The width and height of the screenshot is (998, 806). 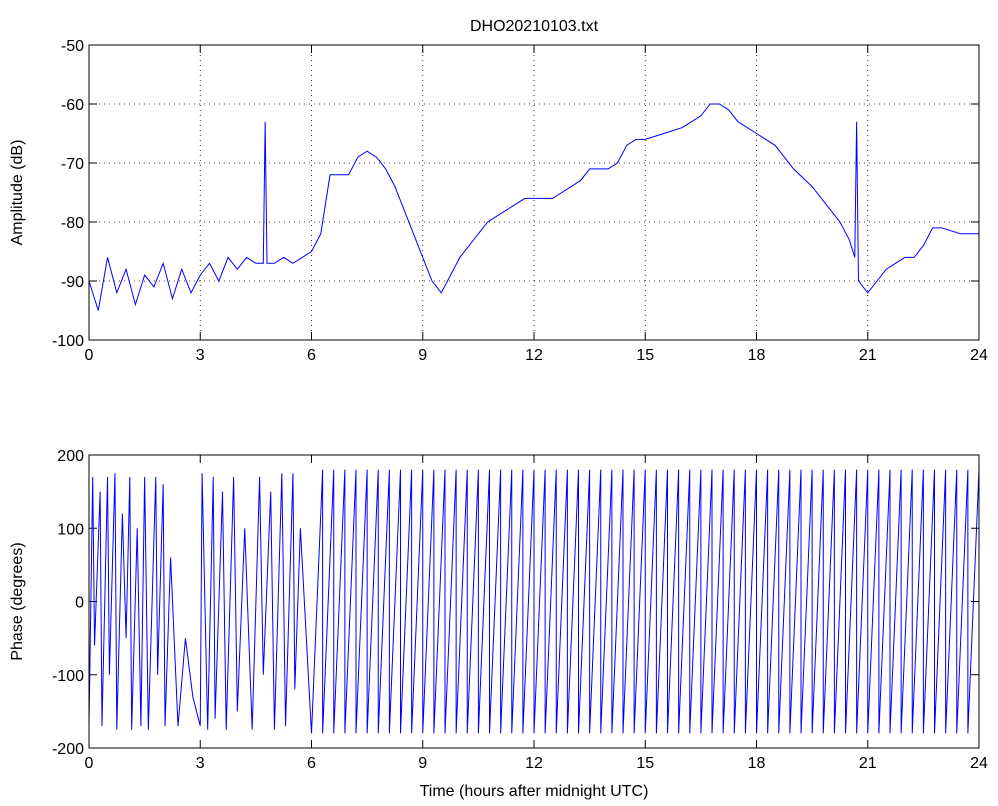 I want to click on y-tick-label: 0, so click(x=79, y=603).